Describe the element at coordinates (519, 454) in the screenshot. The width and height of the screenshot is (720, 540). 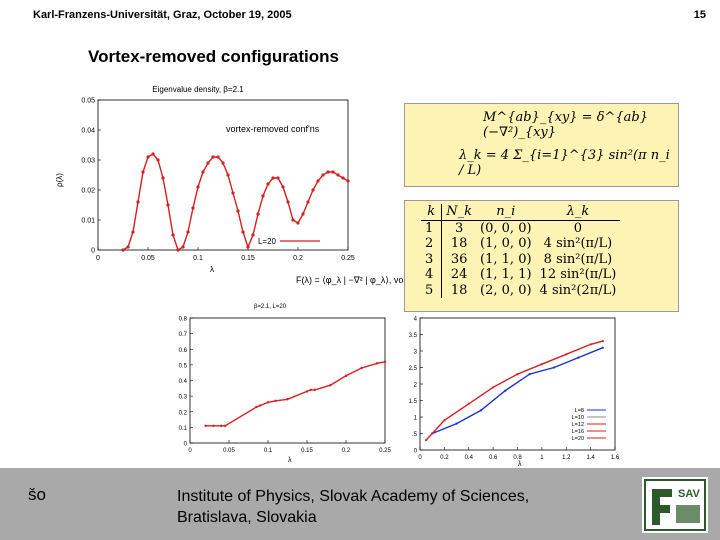
I see `chart3-x-ticks: 0 0.2 0.4 0.6 0.8 1 1.2 1.4 1.6` at that location.